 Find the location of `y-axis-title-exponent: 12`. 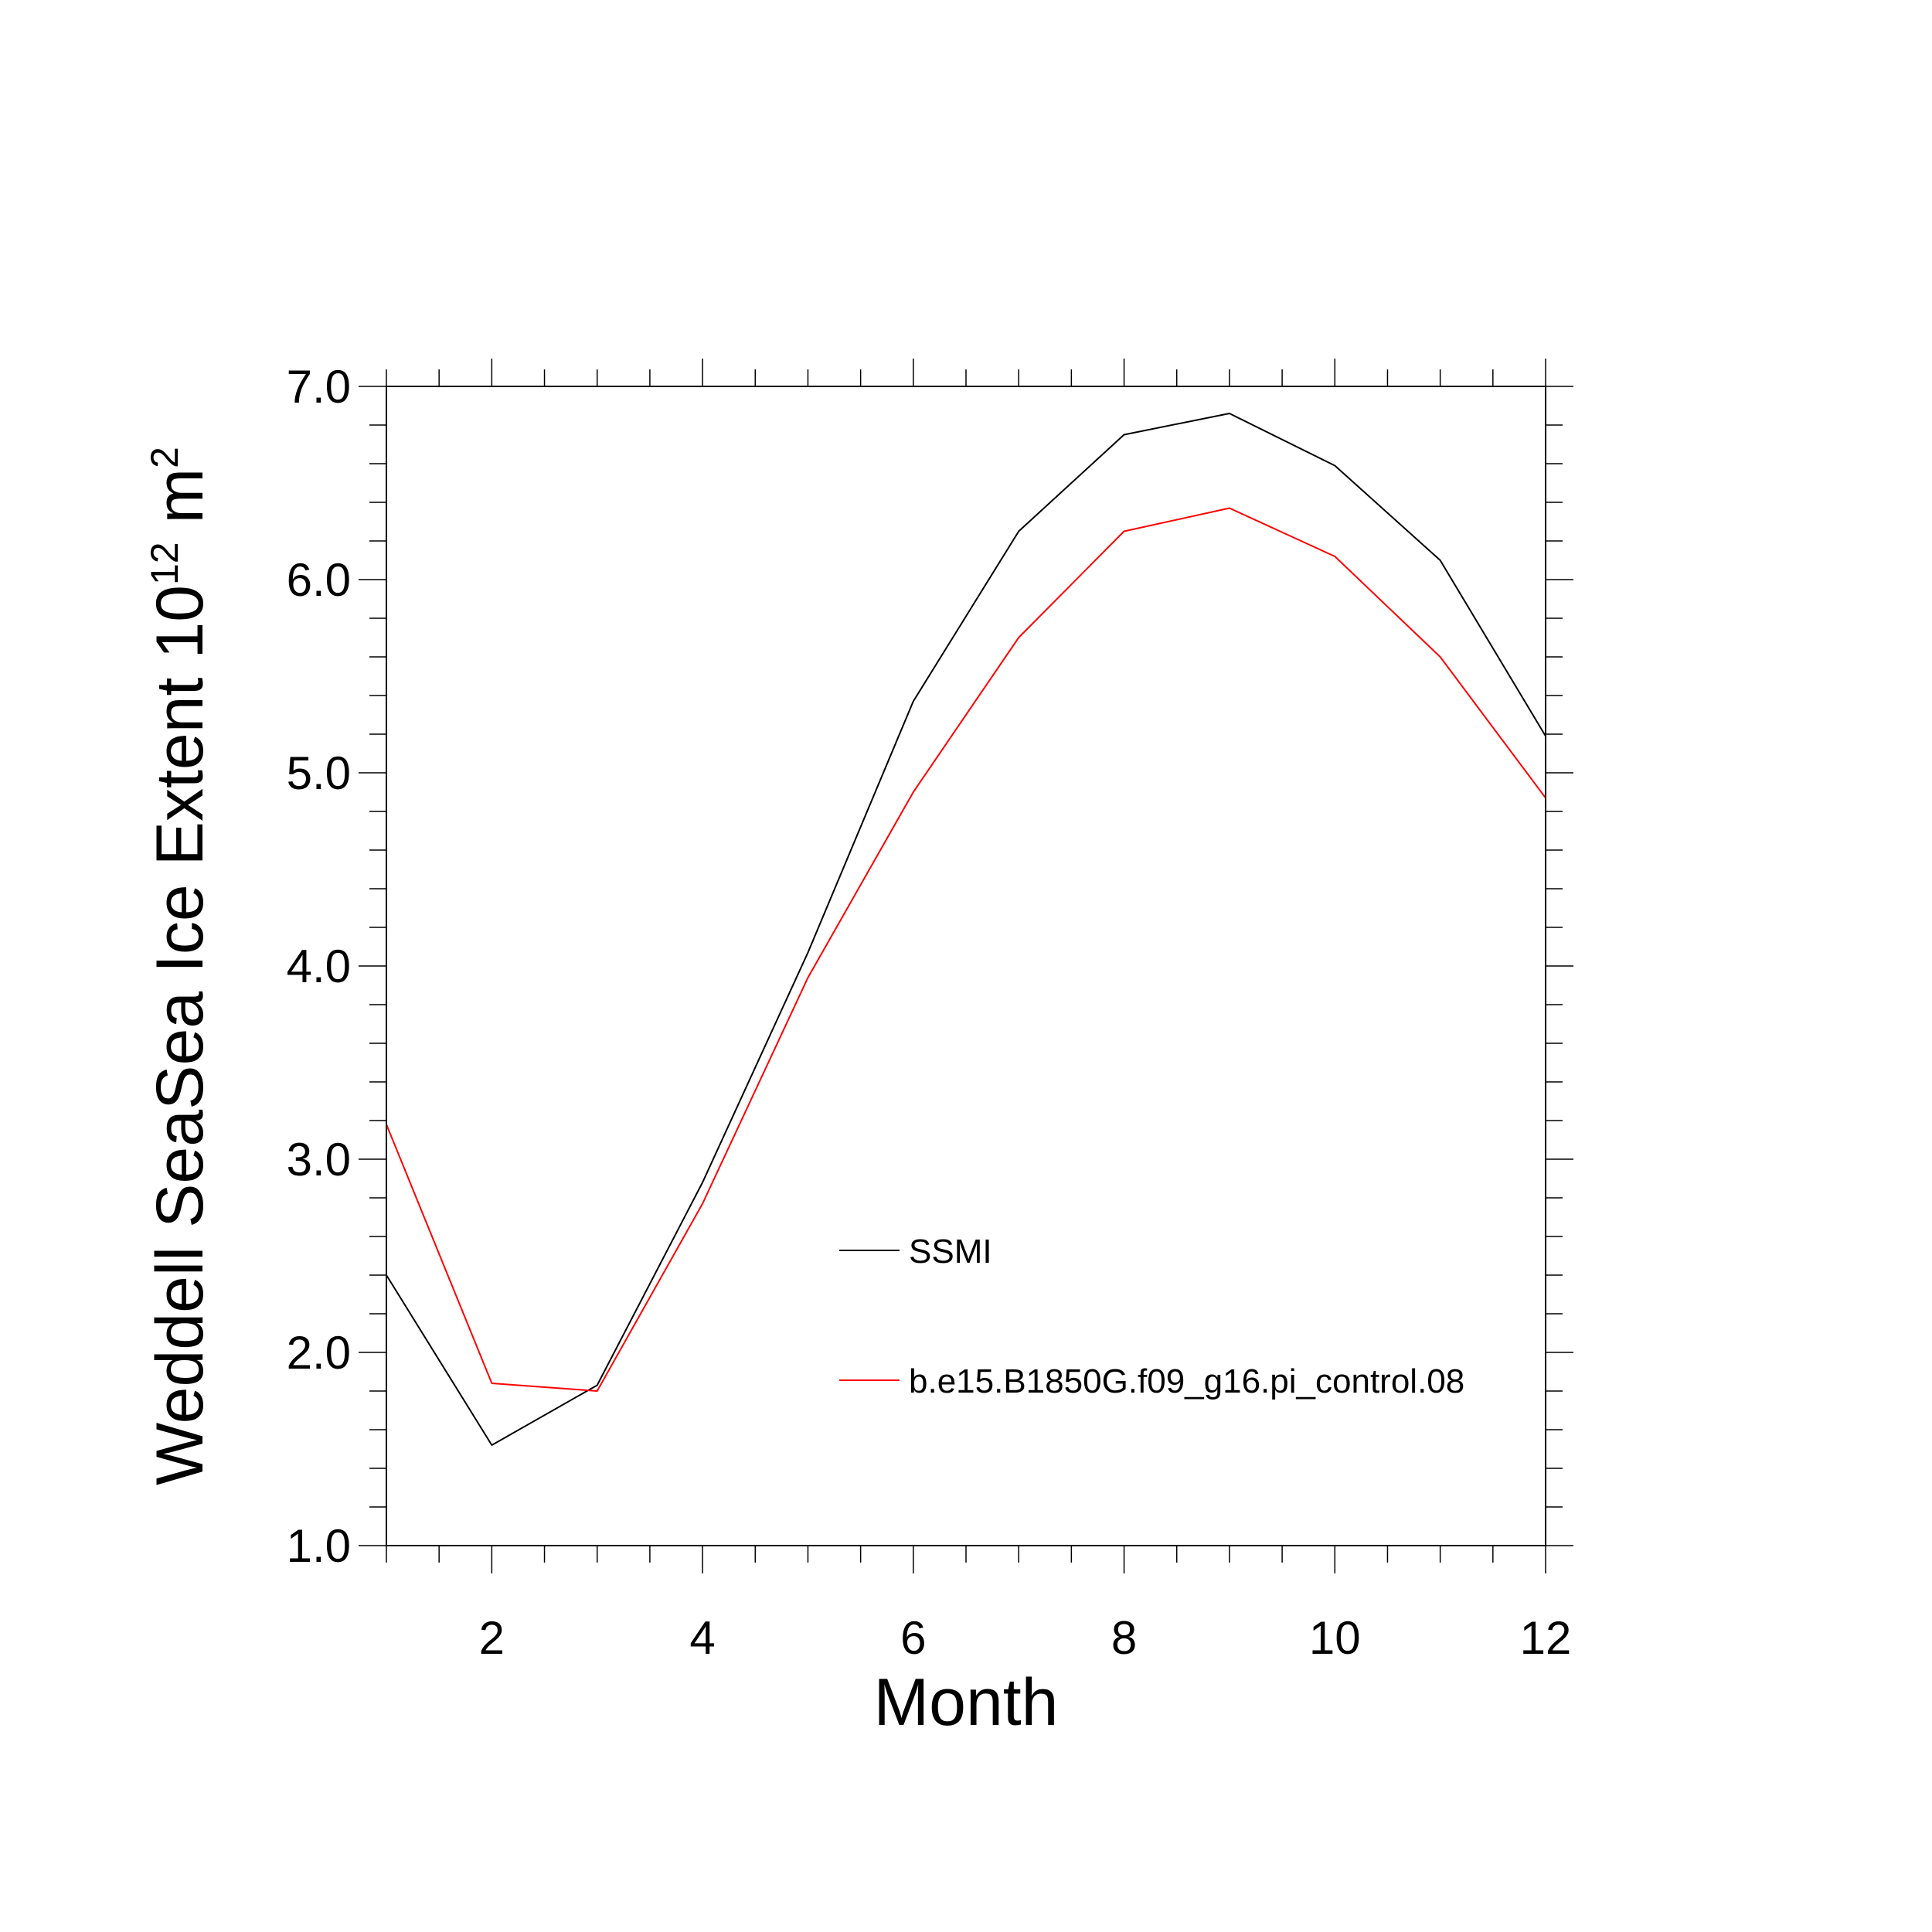

y-axis-title-exponent: 12 is located at coordinates (165, 564).